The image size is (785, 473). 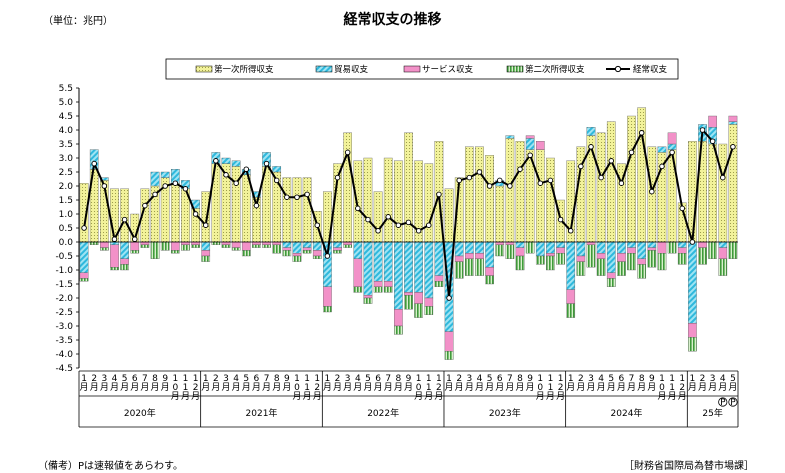 What do you see at coordinates (515, 69) in the screenshot?
I see `legend-swatch-secondary-income` at bounding box center [515, 69].